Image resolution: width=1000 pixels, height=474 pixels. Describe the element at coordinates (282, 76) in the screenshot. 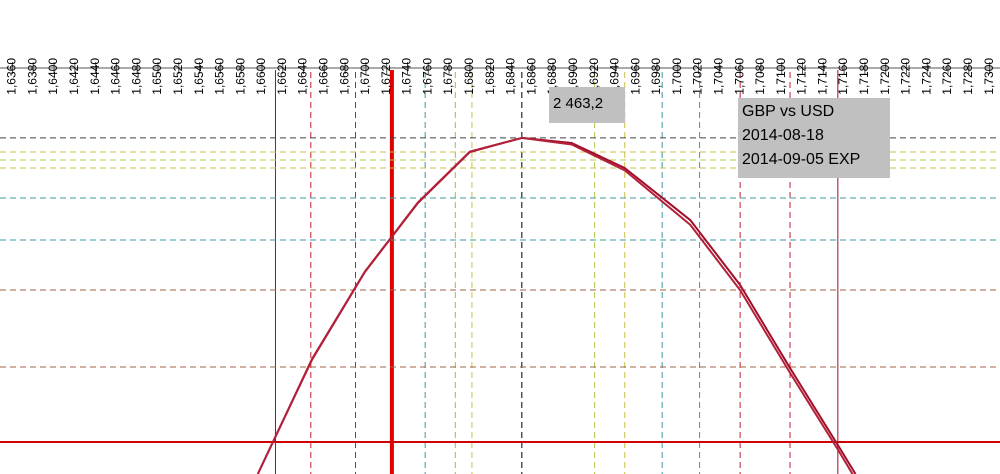

I see `x-tick-label: 1,6620` at that location.